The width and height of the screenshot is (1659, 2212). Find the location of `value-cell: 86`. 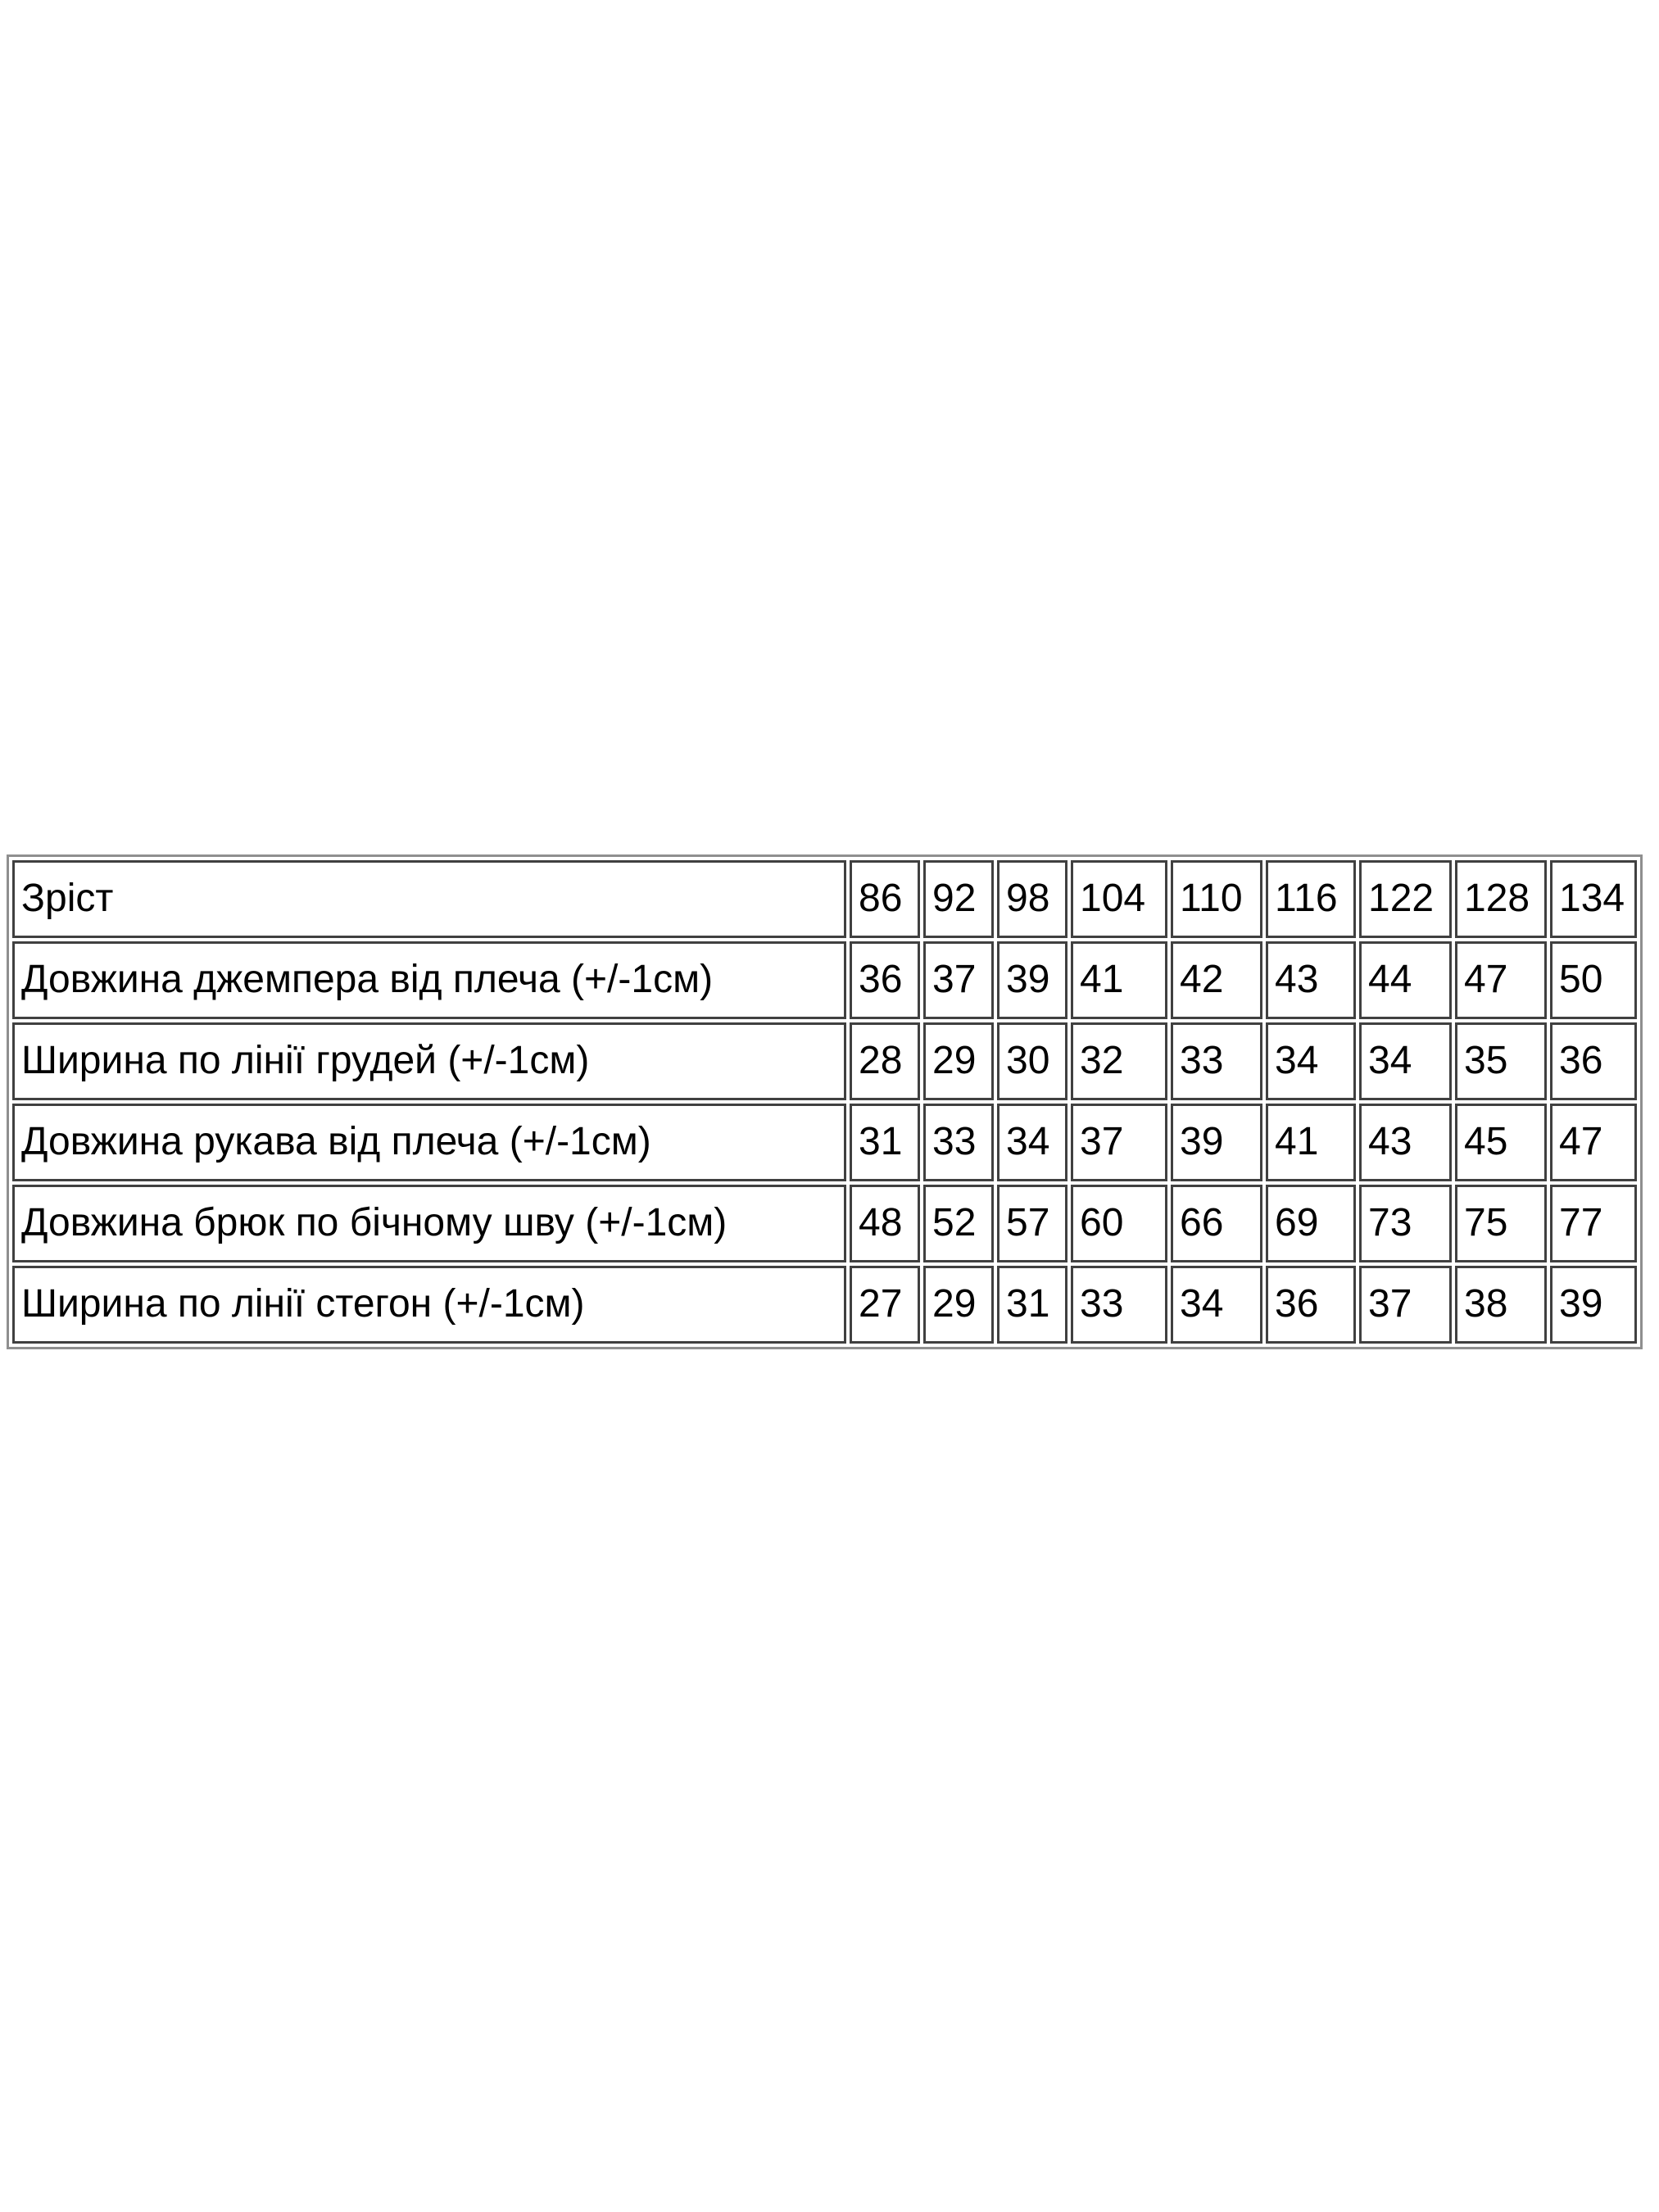

value-cell: 86 is located at coordinates (885, 899).